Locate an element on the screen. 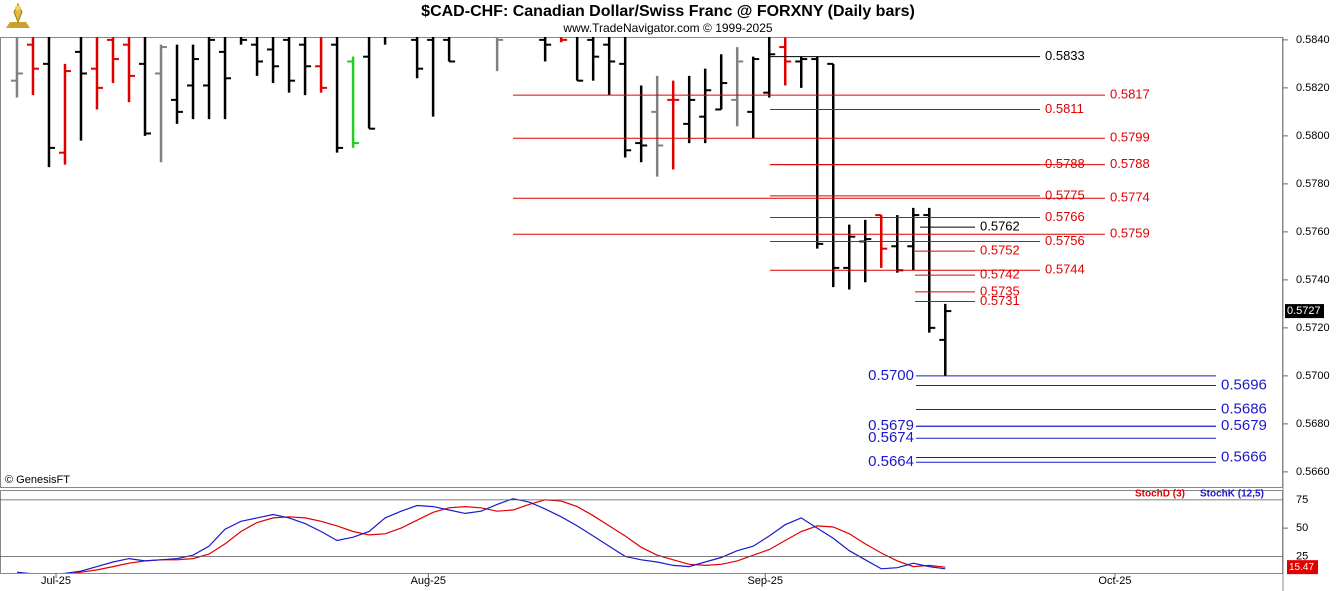 The width and height of the screenshot is (1336, 591). last-value-box is located at coordinates (1302, 567).